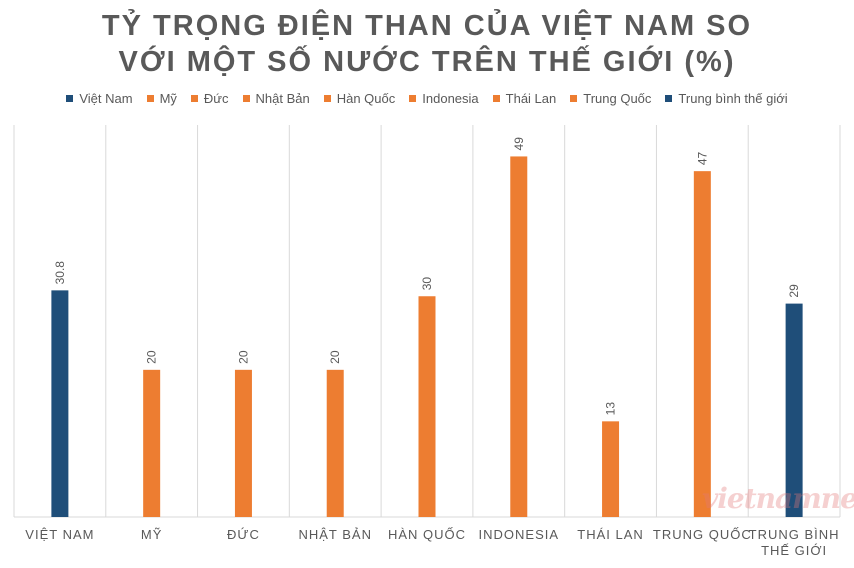  Describe the element at coordinates (216, 98) in the screenshot. I see `legend-label: Đức` at that location.